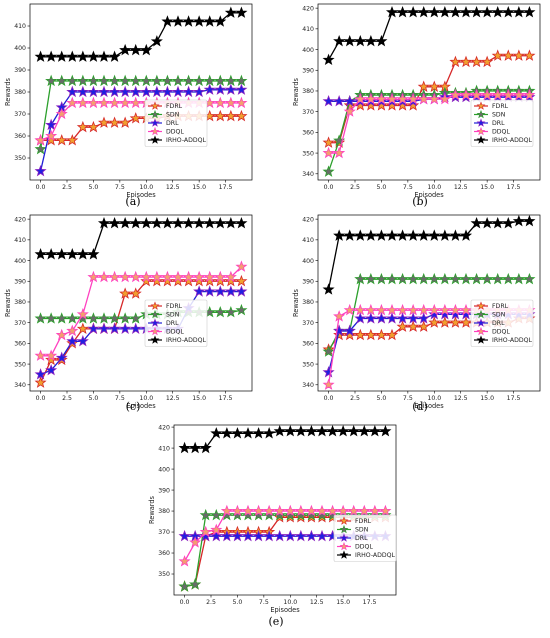 The height and width of the screenshot is (638, 550). I want to click on y-tick-label: 410, so click(20, 240).